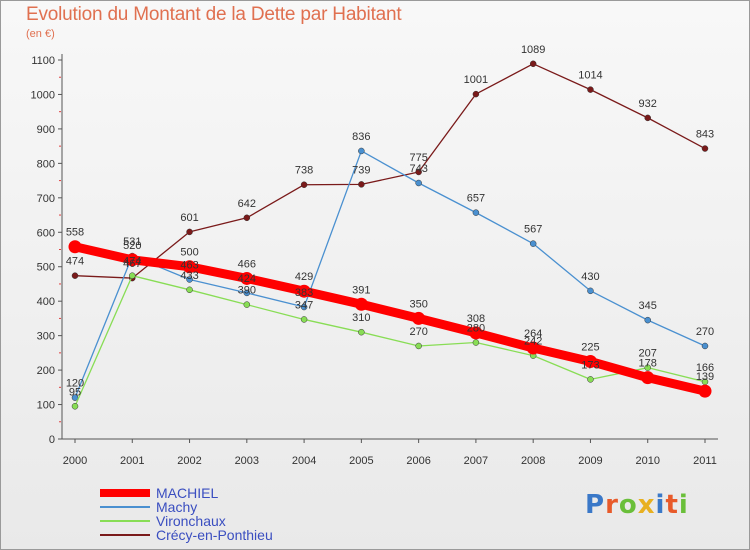 This screenshot has height=550, width=750. I want to click on y-tick-label: 100, so click(46, 406).